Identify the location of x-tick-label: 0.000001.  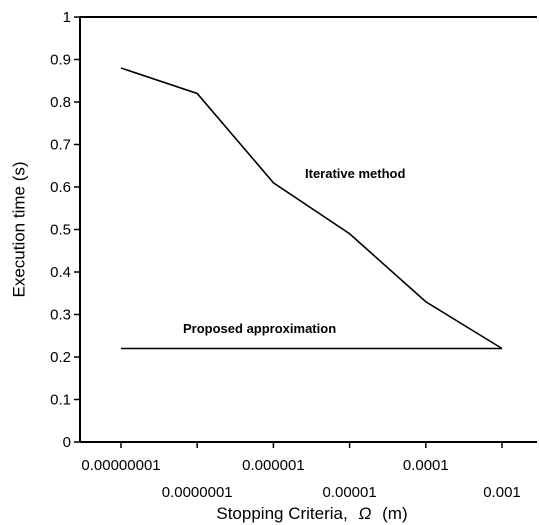
(273, 465).